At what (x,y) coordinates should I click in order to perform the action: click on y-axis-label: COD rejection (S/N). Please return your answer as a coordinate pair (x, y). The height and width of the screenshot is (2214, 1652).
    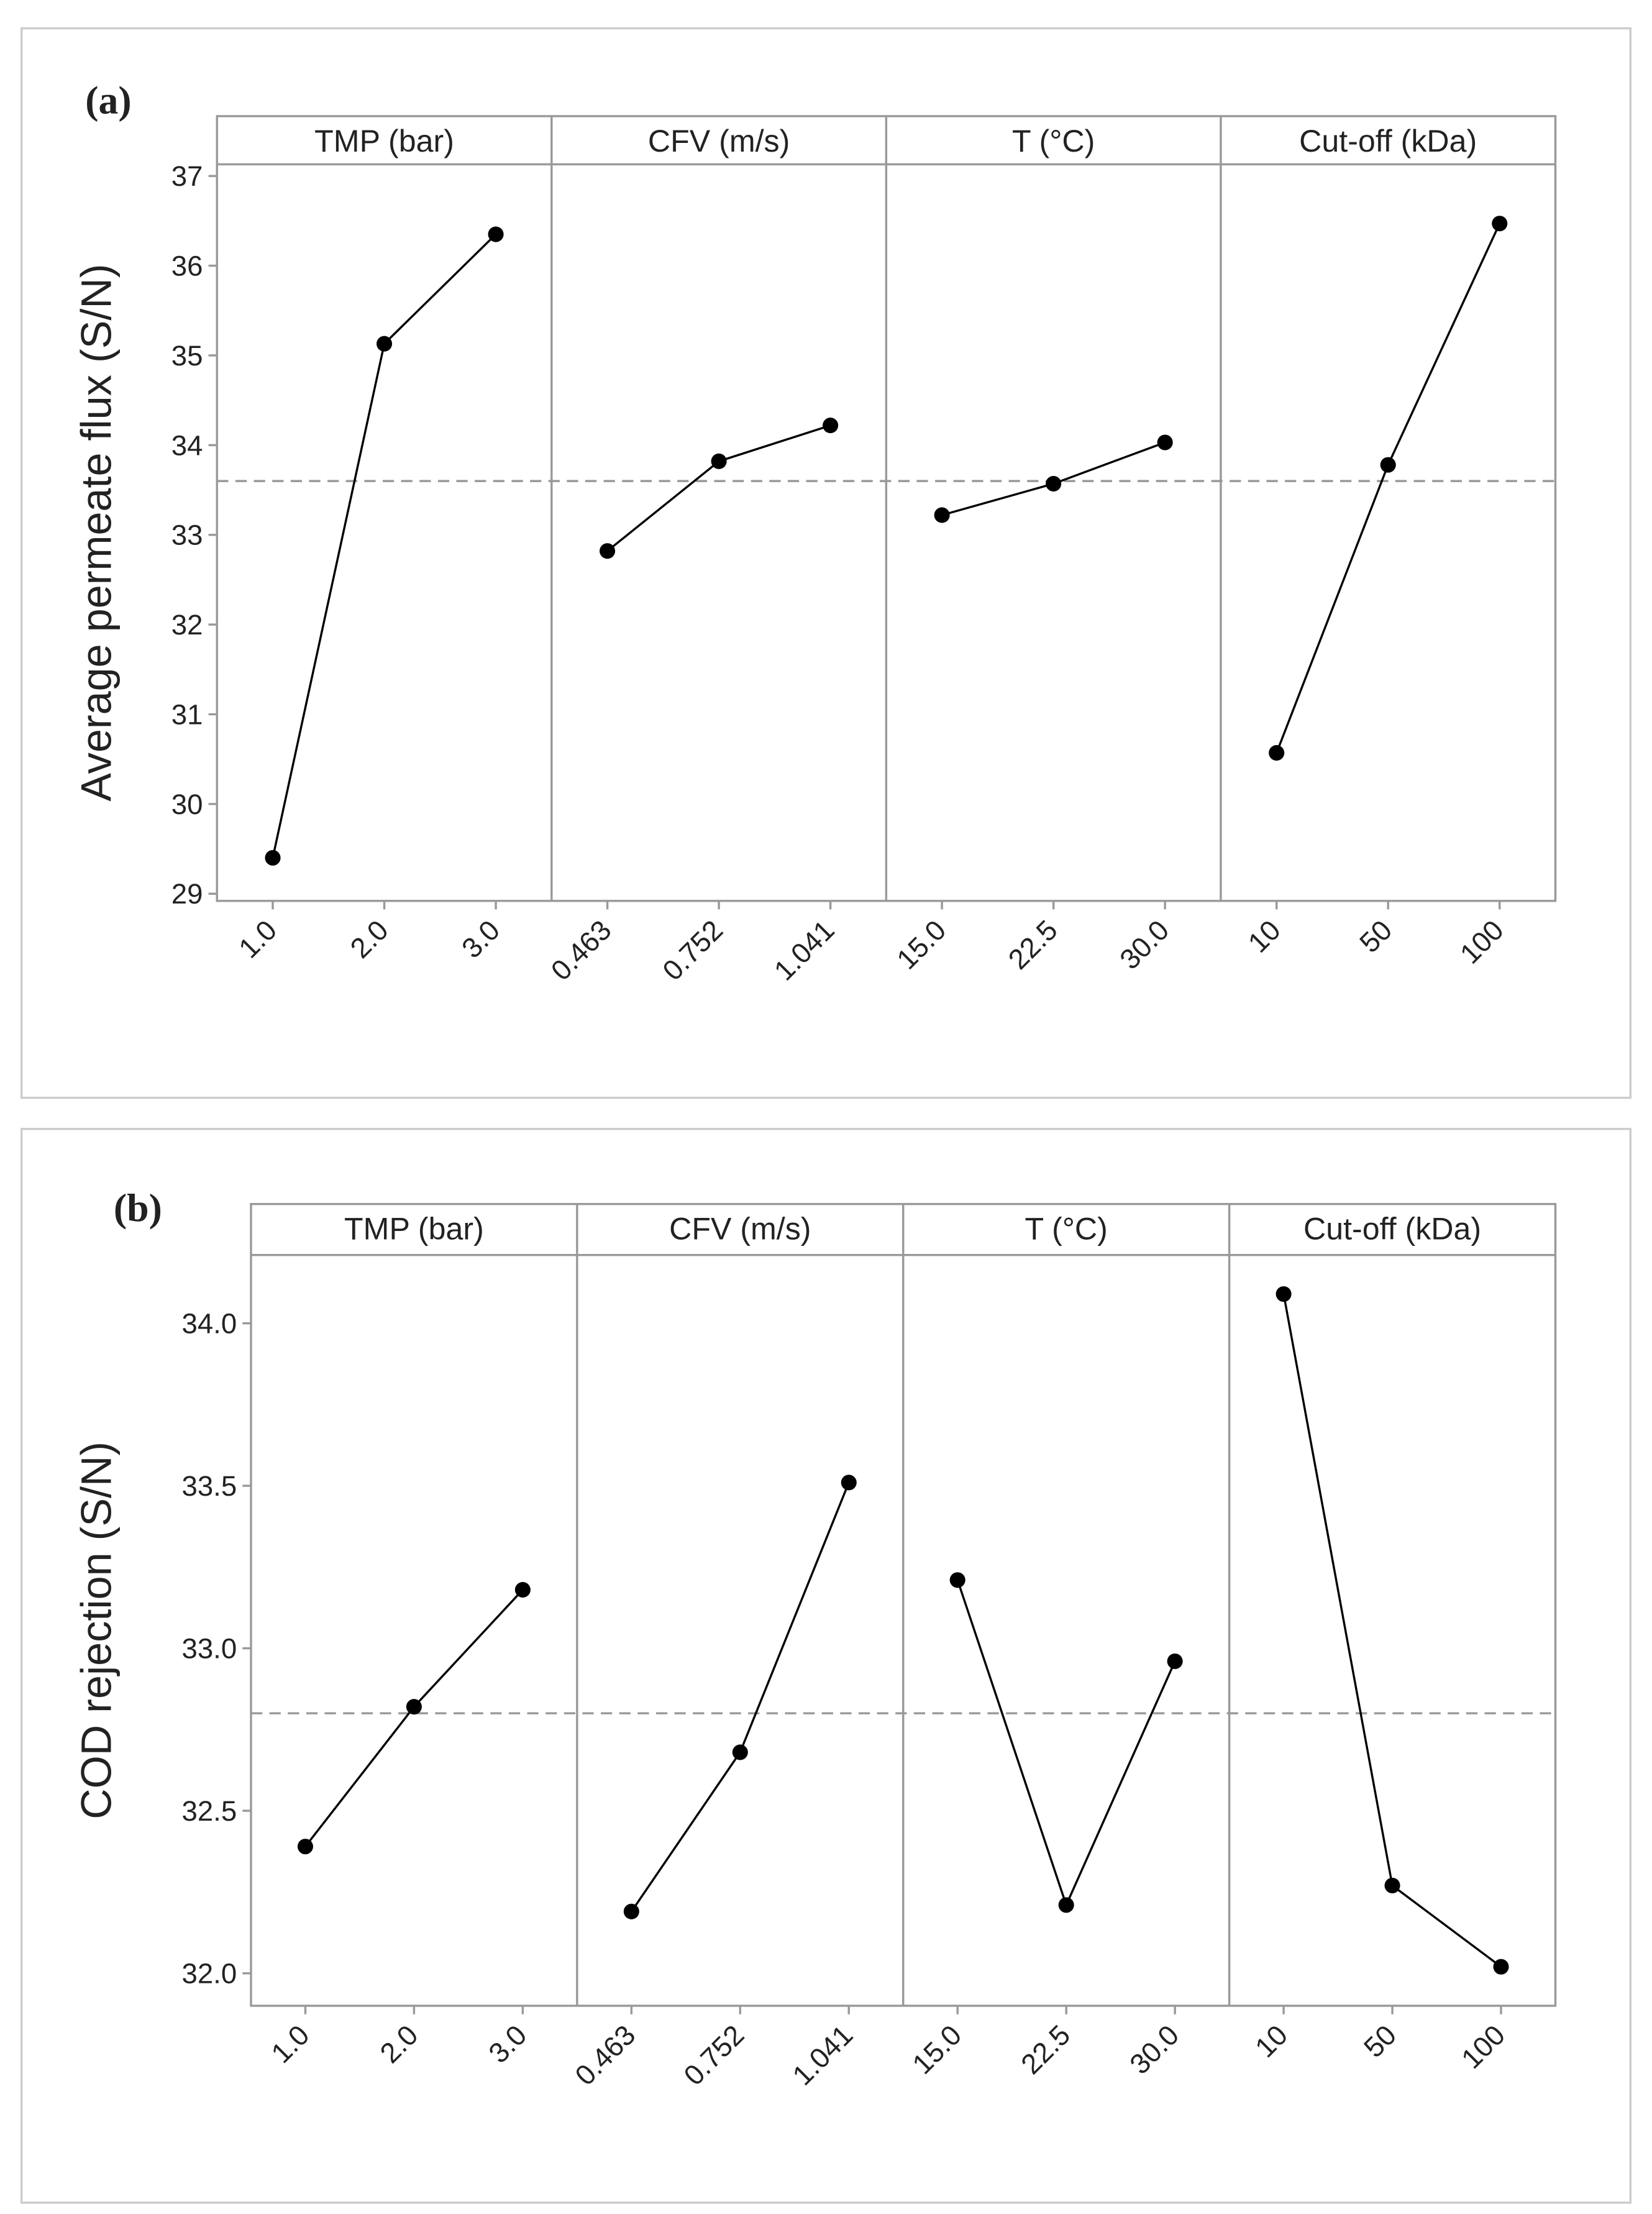
    Looking at the image, I should click on (96, 1630).